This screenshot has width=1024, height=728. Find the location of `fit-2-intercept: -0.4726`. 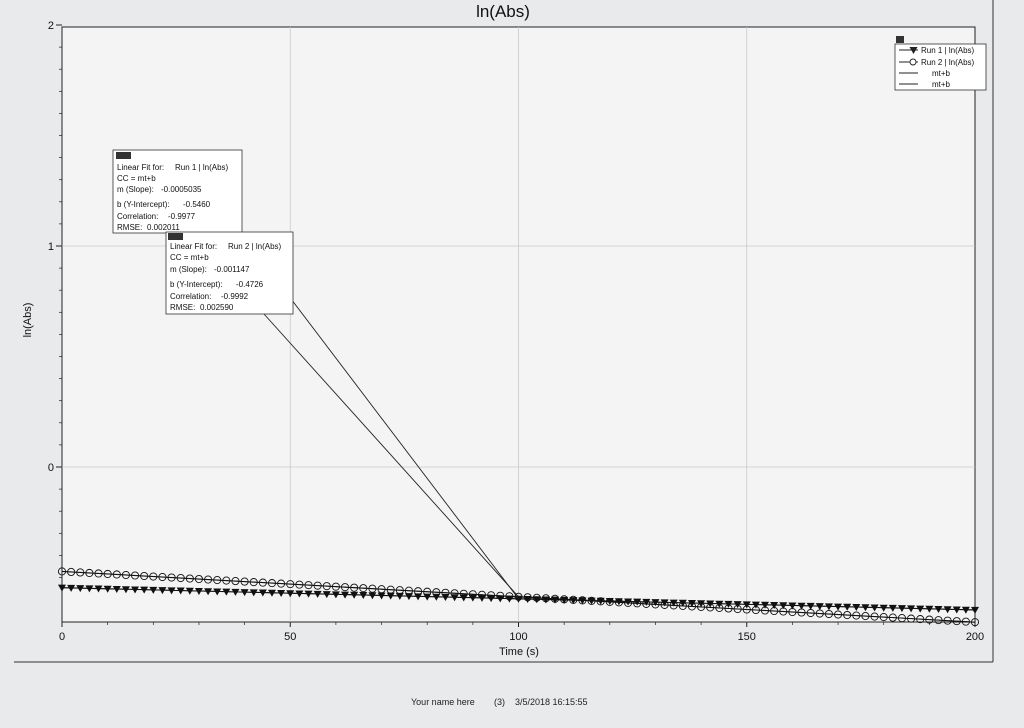

fit-2-intercept: -0.4726 is located at coordinates (250, 284).